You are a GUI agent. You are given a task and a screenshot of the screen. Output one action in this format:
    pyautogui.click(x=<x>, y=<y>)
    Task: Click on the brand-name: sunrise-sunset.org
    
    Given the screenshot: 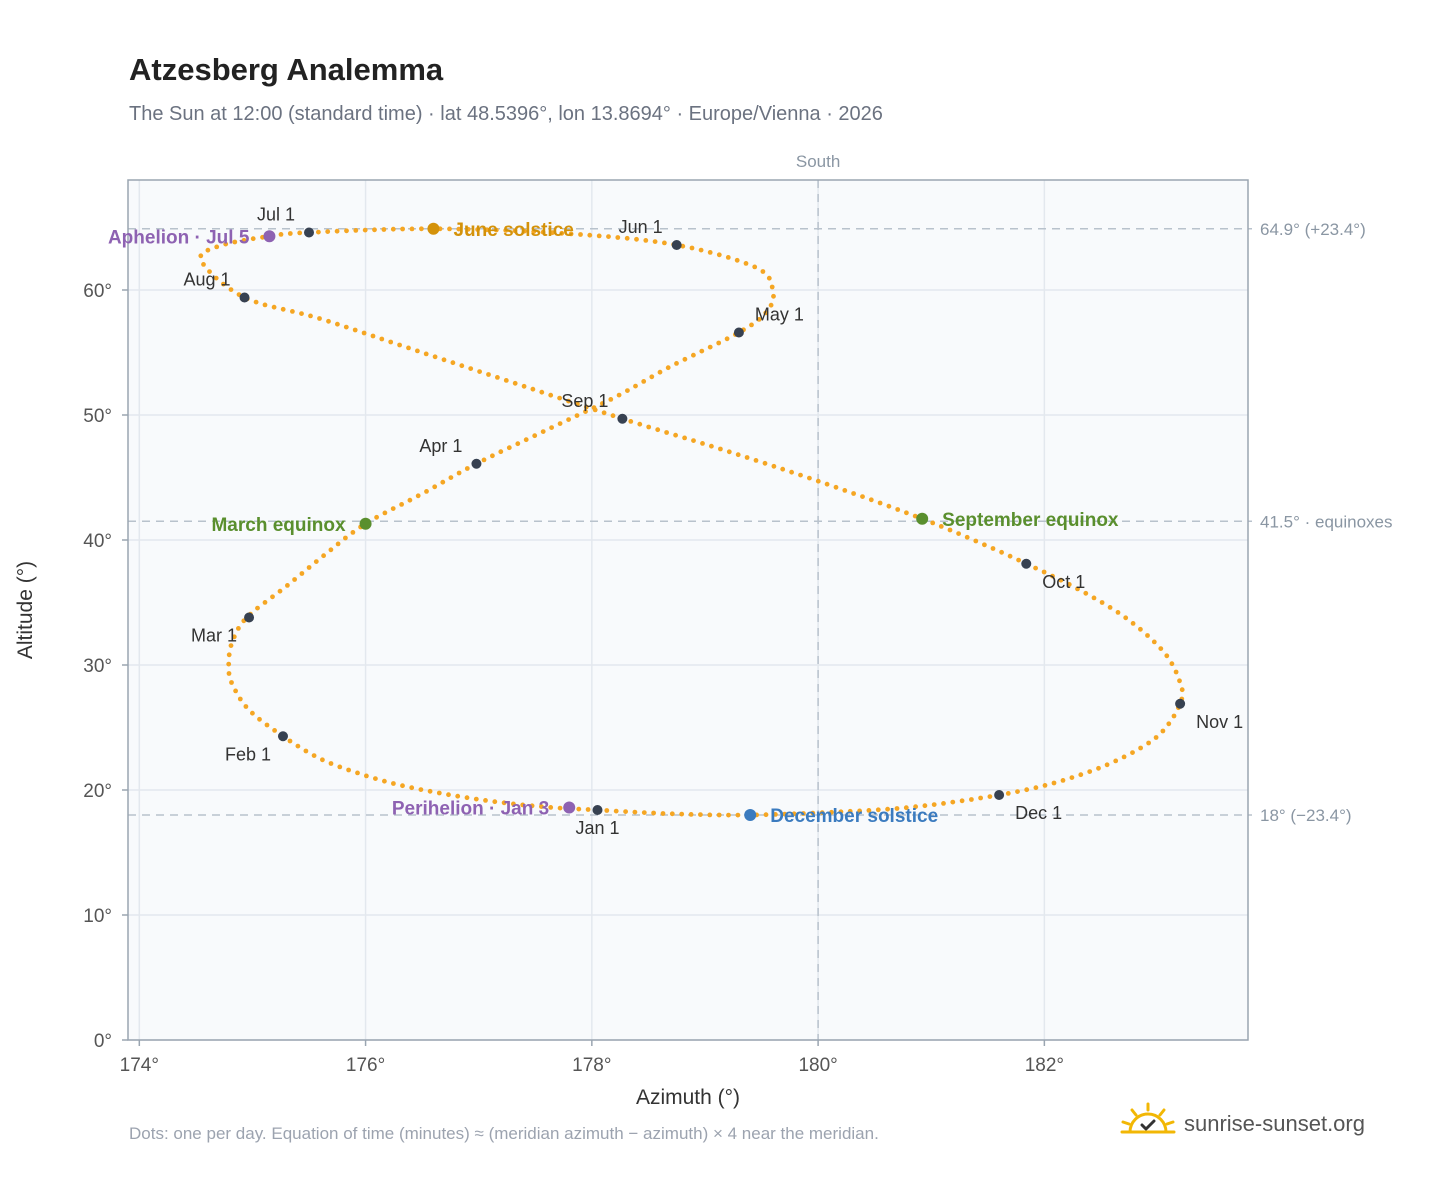 What is the action you would take?
    pyautogui.click(x=1274, y=1123)
    